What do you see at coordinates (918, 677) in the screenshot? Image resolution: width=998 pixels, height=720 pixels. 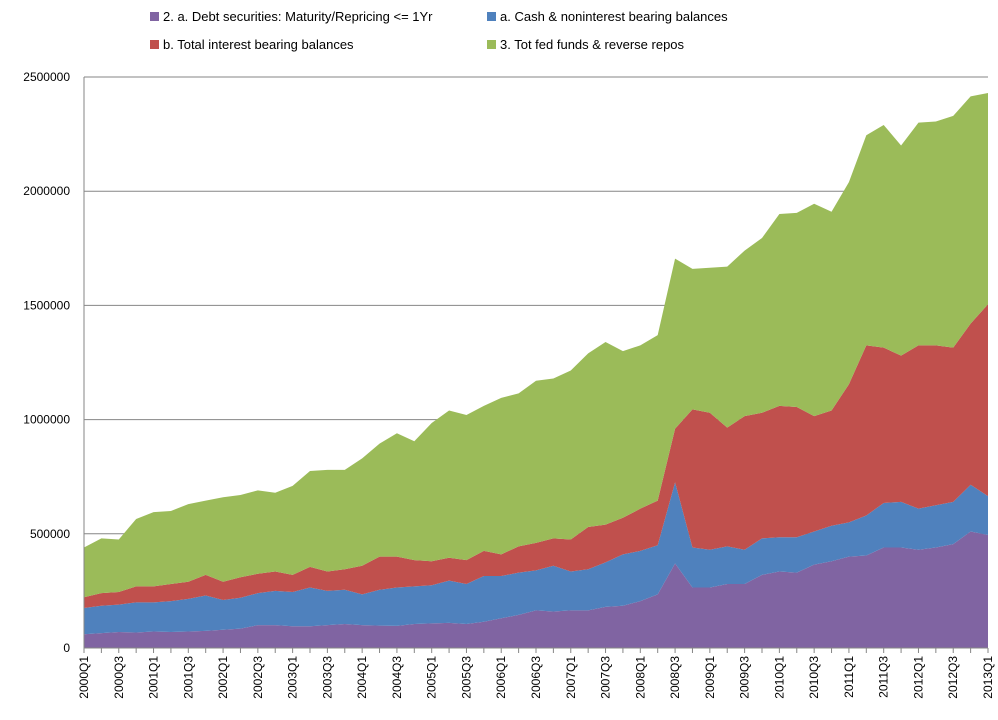 I see `x-tick-label: 2012Q1` at bounding box center [918, 677].